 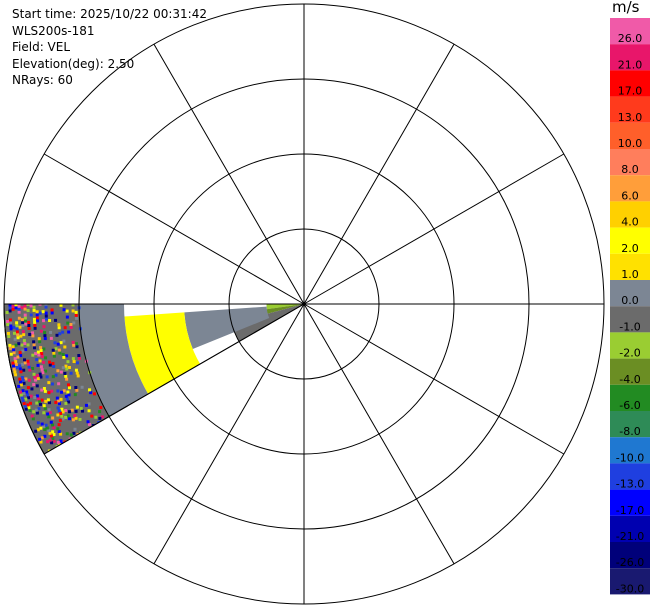 What do you see at coordinates (626, 8) in the screenshot?
I see `colorbar-unit: m/s` at bounding box center [626, 8].